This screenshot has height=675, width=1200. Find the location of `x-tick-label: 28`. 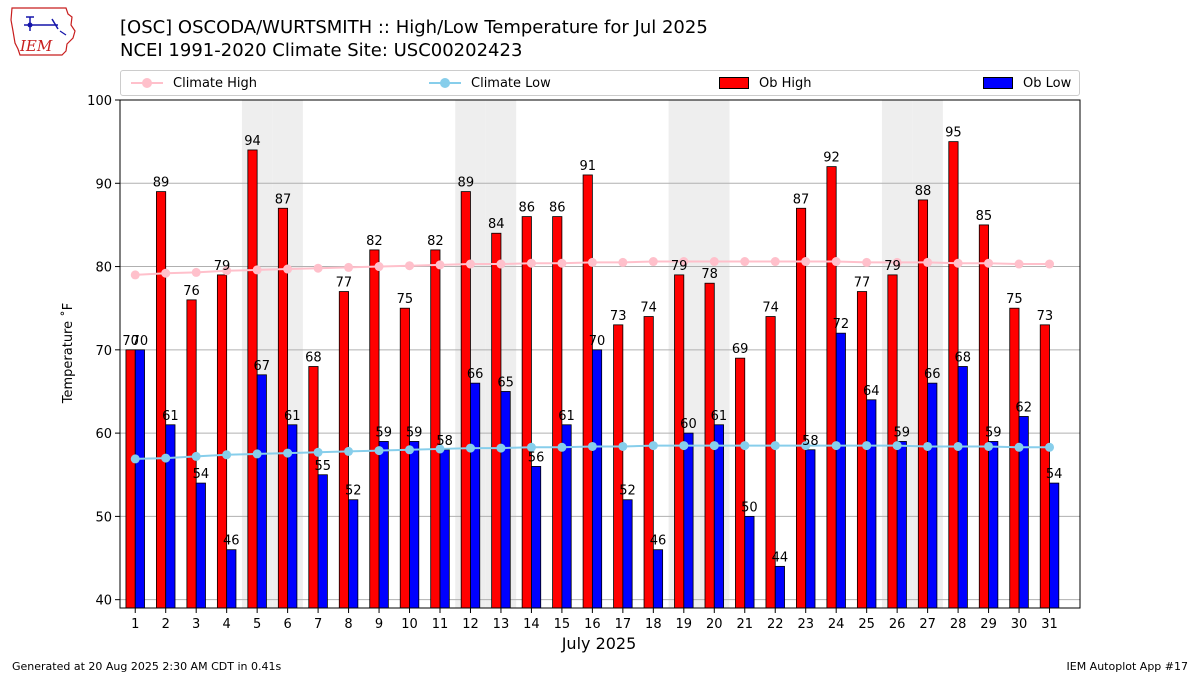

x-tick-label: 28 is located at coordinates (958, 624).